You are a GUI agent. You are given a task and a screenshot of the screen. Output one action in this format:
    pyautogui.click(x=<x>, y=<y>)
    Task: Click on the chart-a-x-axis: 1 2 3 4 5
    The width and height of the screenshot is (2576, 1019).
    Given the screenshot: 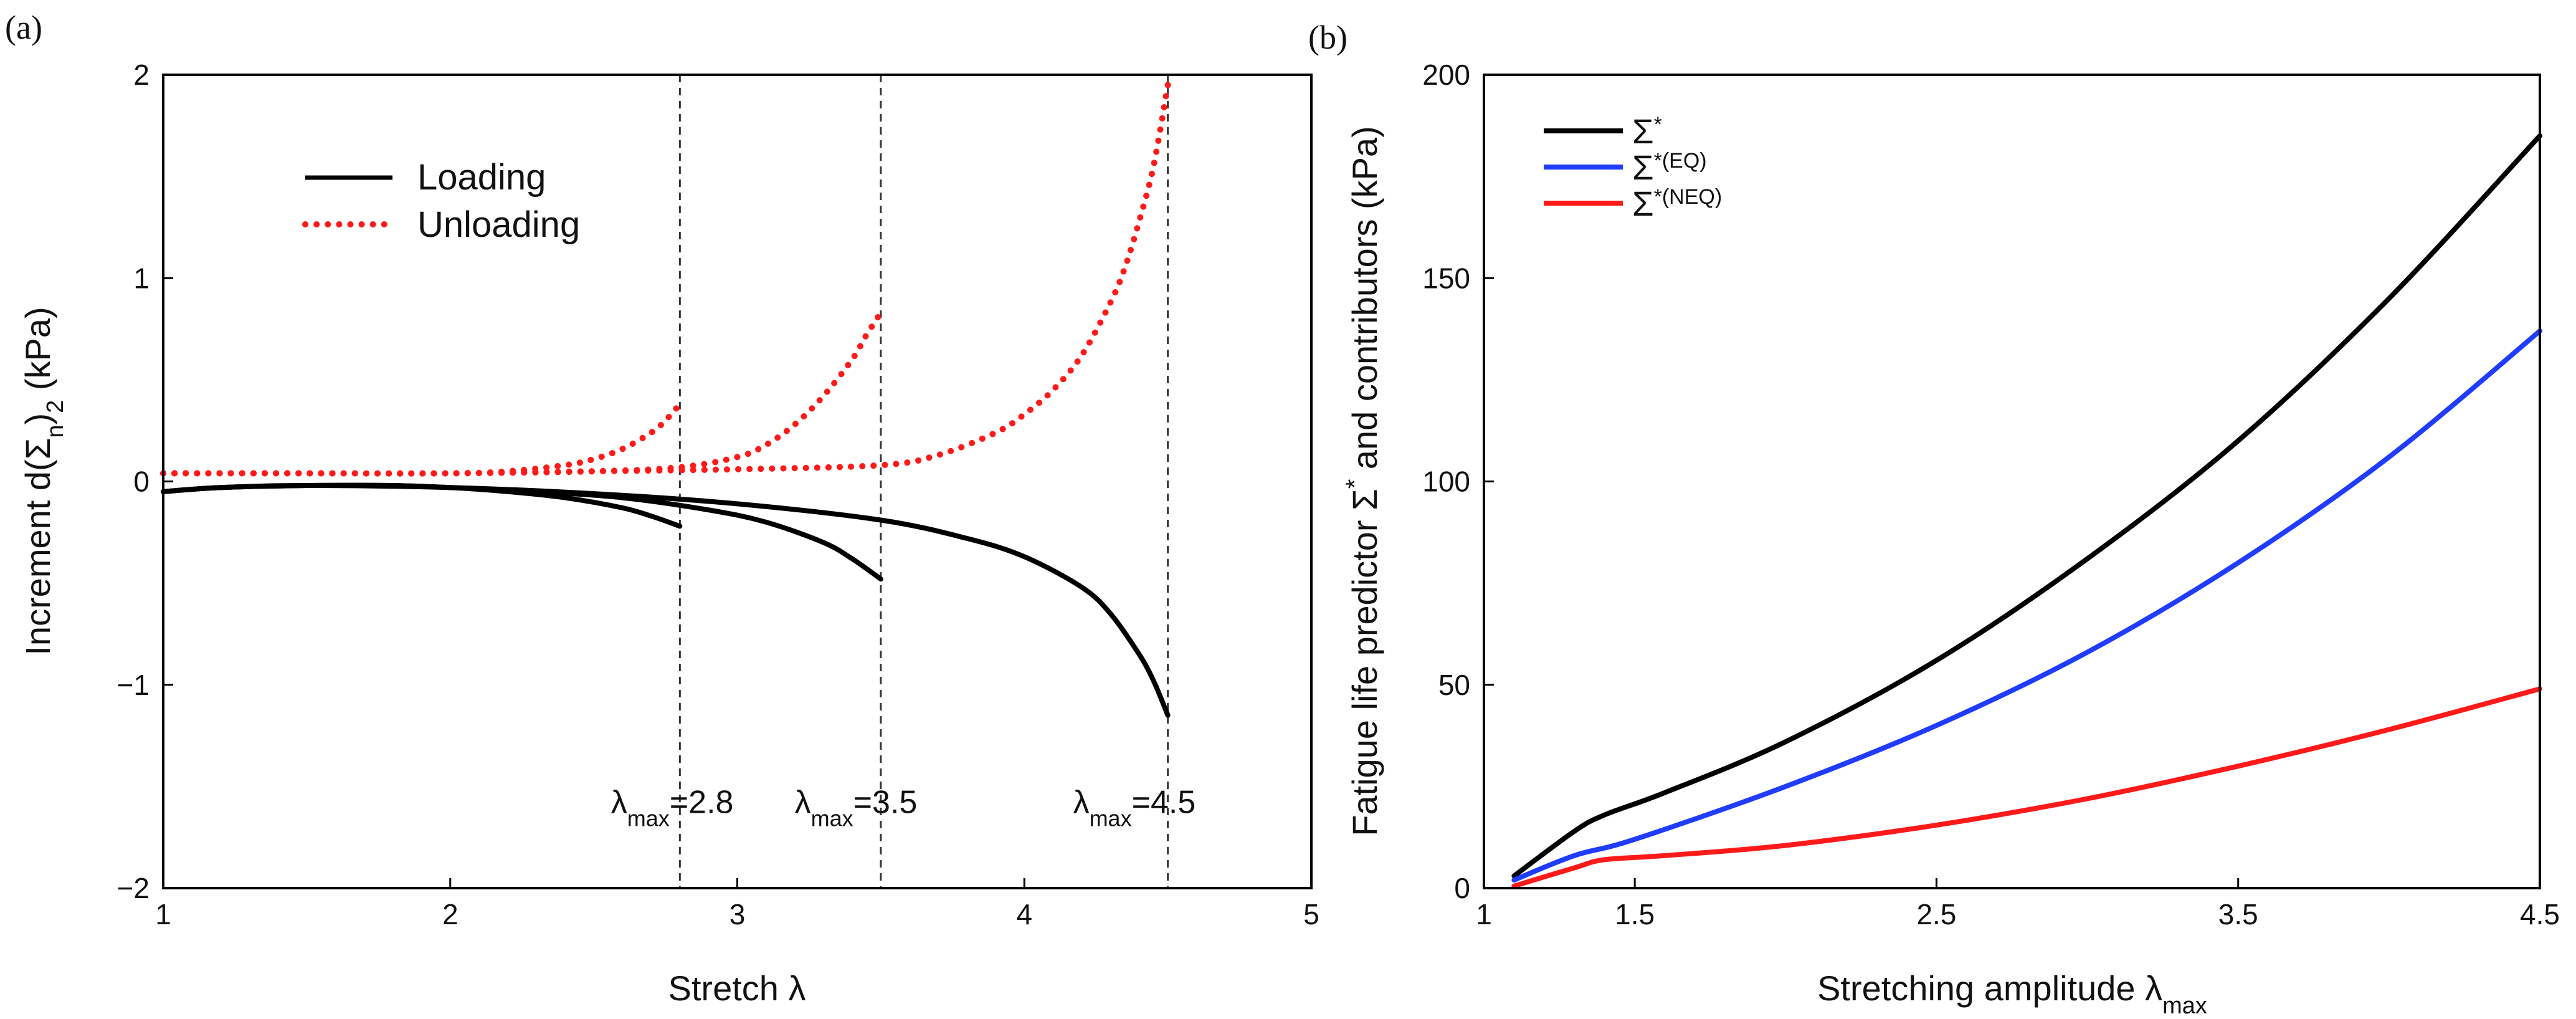 What is the action you would take?
    pyautogui.click(x=737, y=904)
    